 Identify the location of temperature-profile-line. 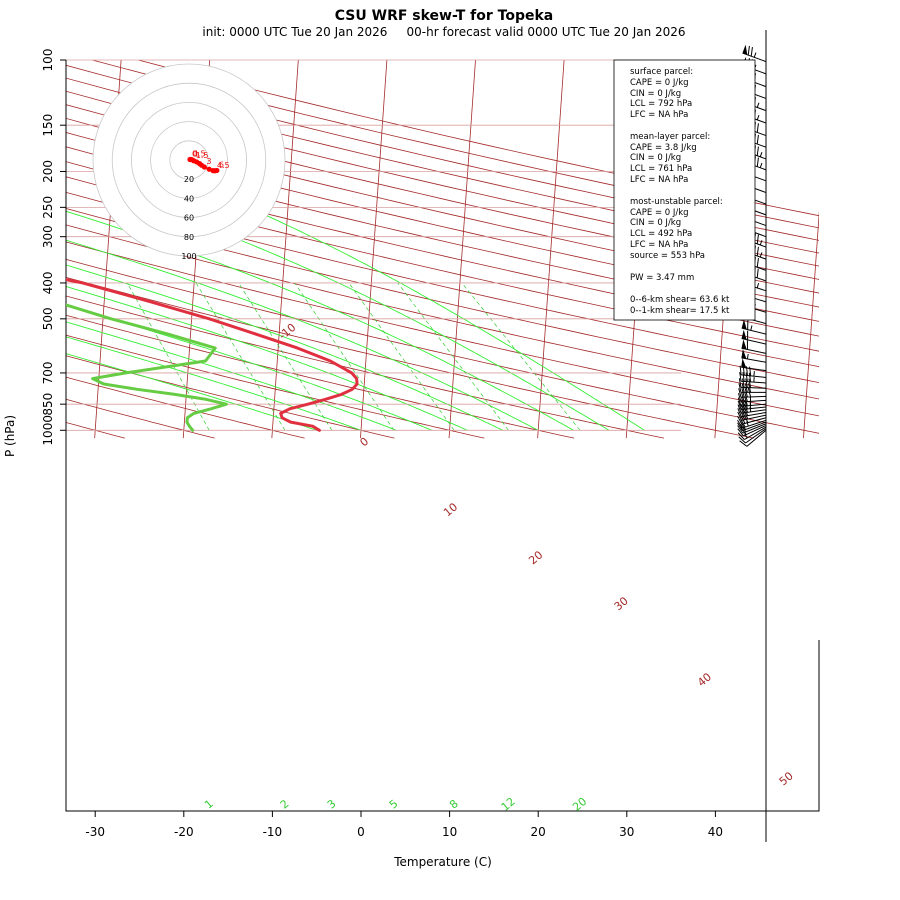
(212, 355).